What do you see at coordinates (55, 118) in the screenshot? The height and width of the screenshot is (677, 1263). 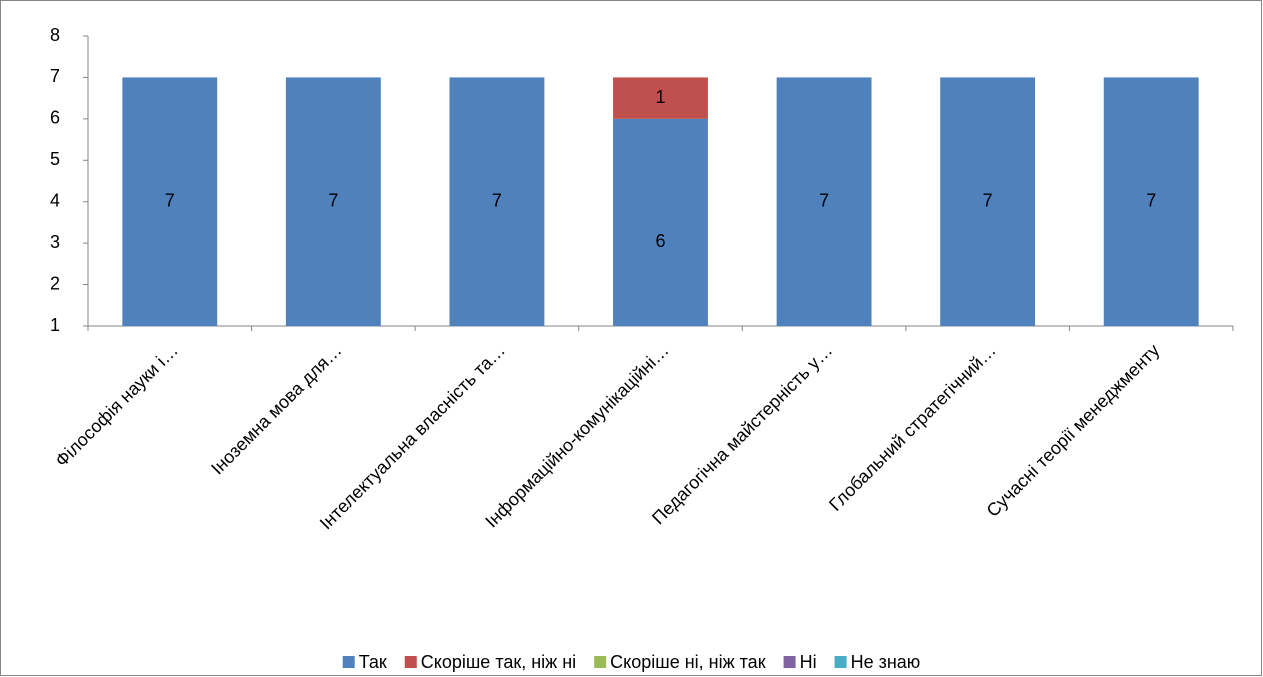 I see `y-tick-label: 6` at bounding box center [55, 118].